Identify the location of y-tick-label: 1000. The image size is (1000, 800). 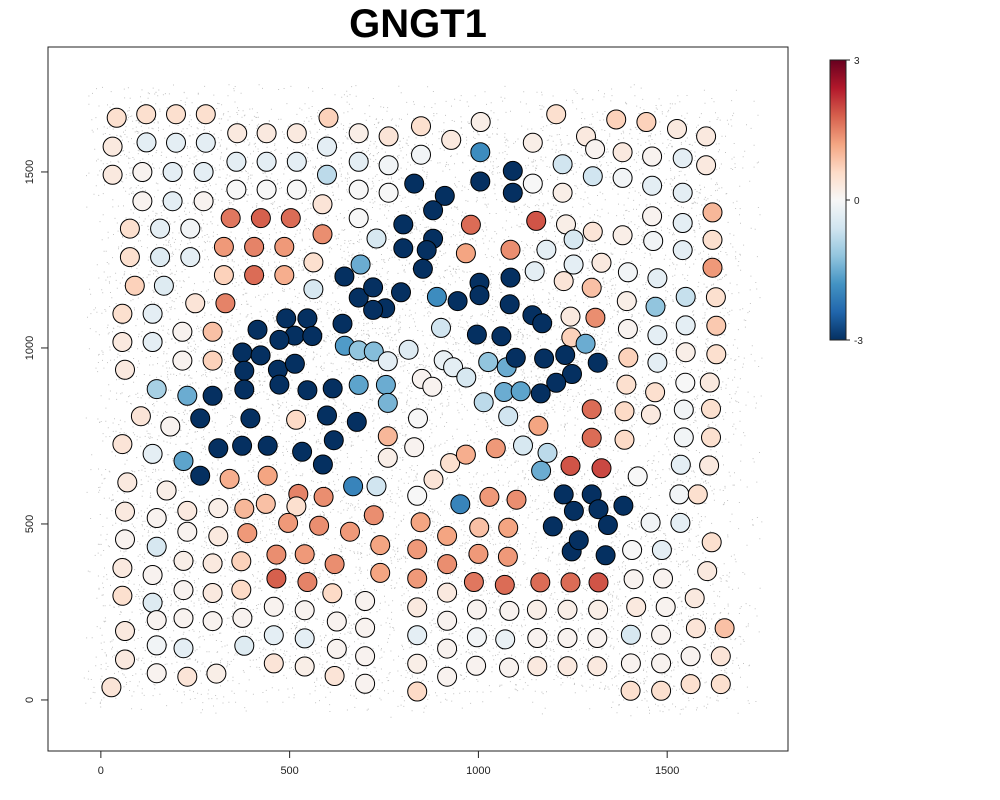
(30, 348).